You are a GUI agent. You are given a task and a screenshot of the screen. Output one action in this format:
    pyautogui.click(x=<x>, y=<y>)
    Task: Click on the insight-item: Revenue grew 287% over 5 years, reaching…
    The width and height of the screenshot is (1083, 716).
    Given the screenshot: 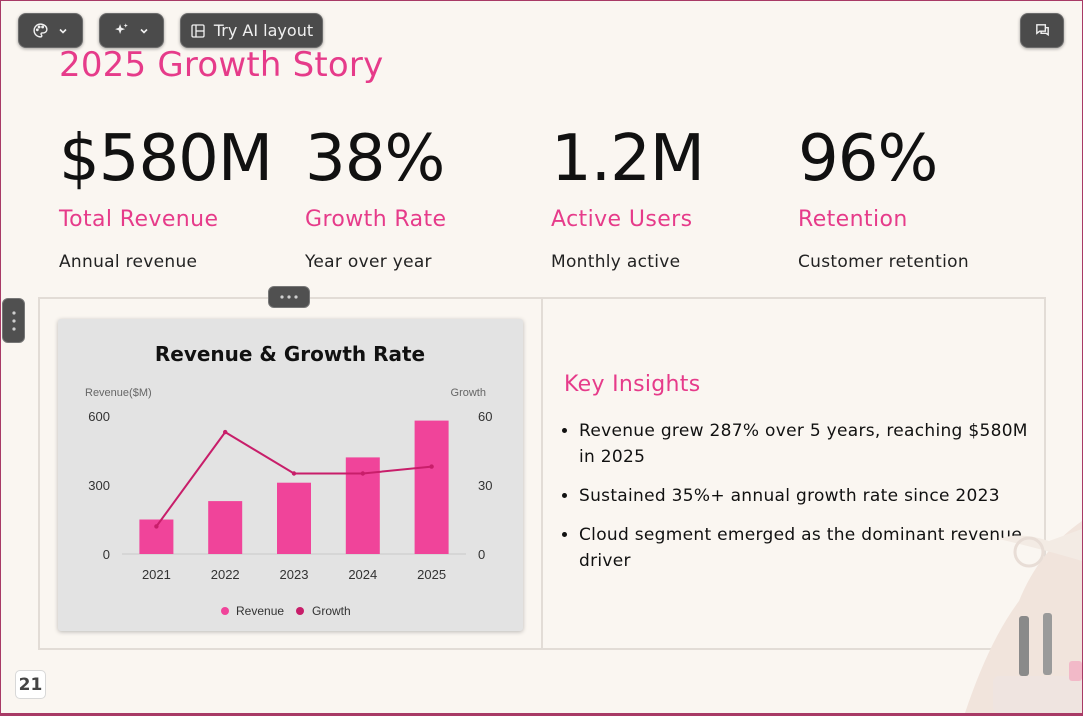 What is the action you would take?
    pyautogui.click(x=810, y=444)
    